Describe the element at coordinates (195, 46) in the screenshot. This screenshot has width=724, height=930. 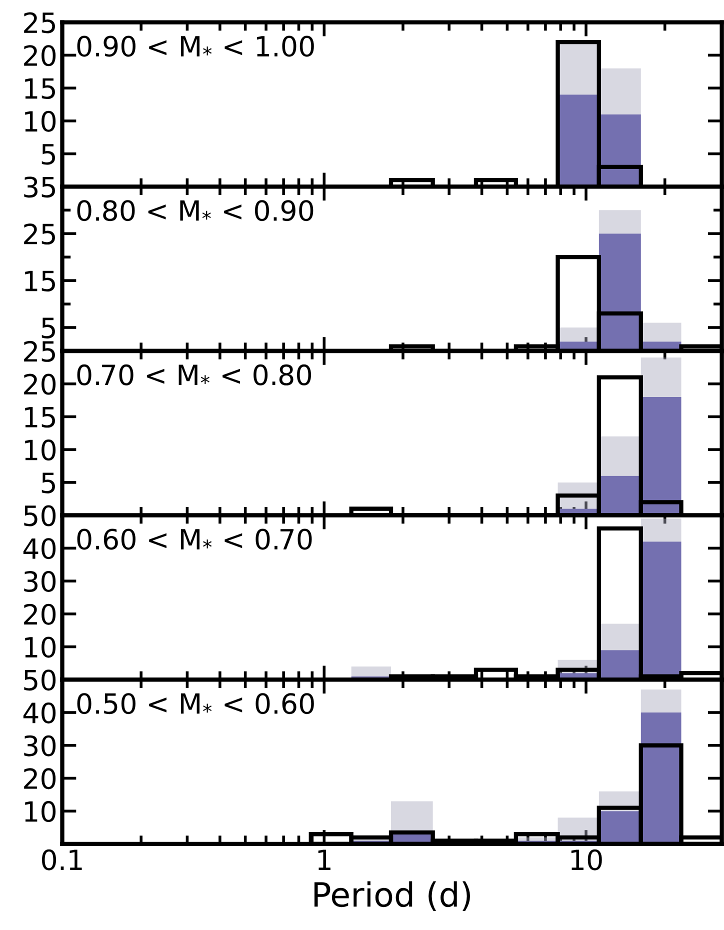
I see `annotation: 0.90 < M$_{*}$ < 1.00` at that location.